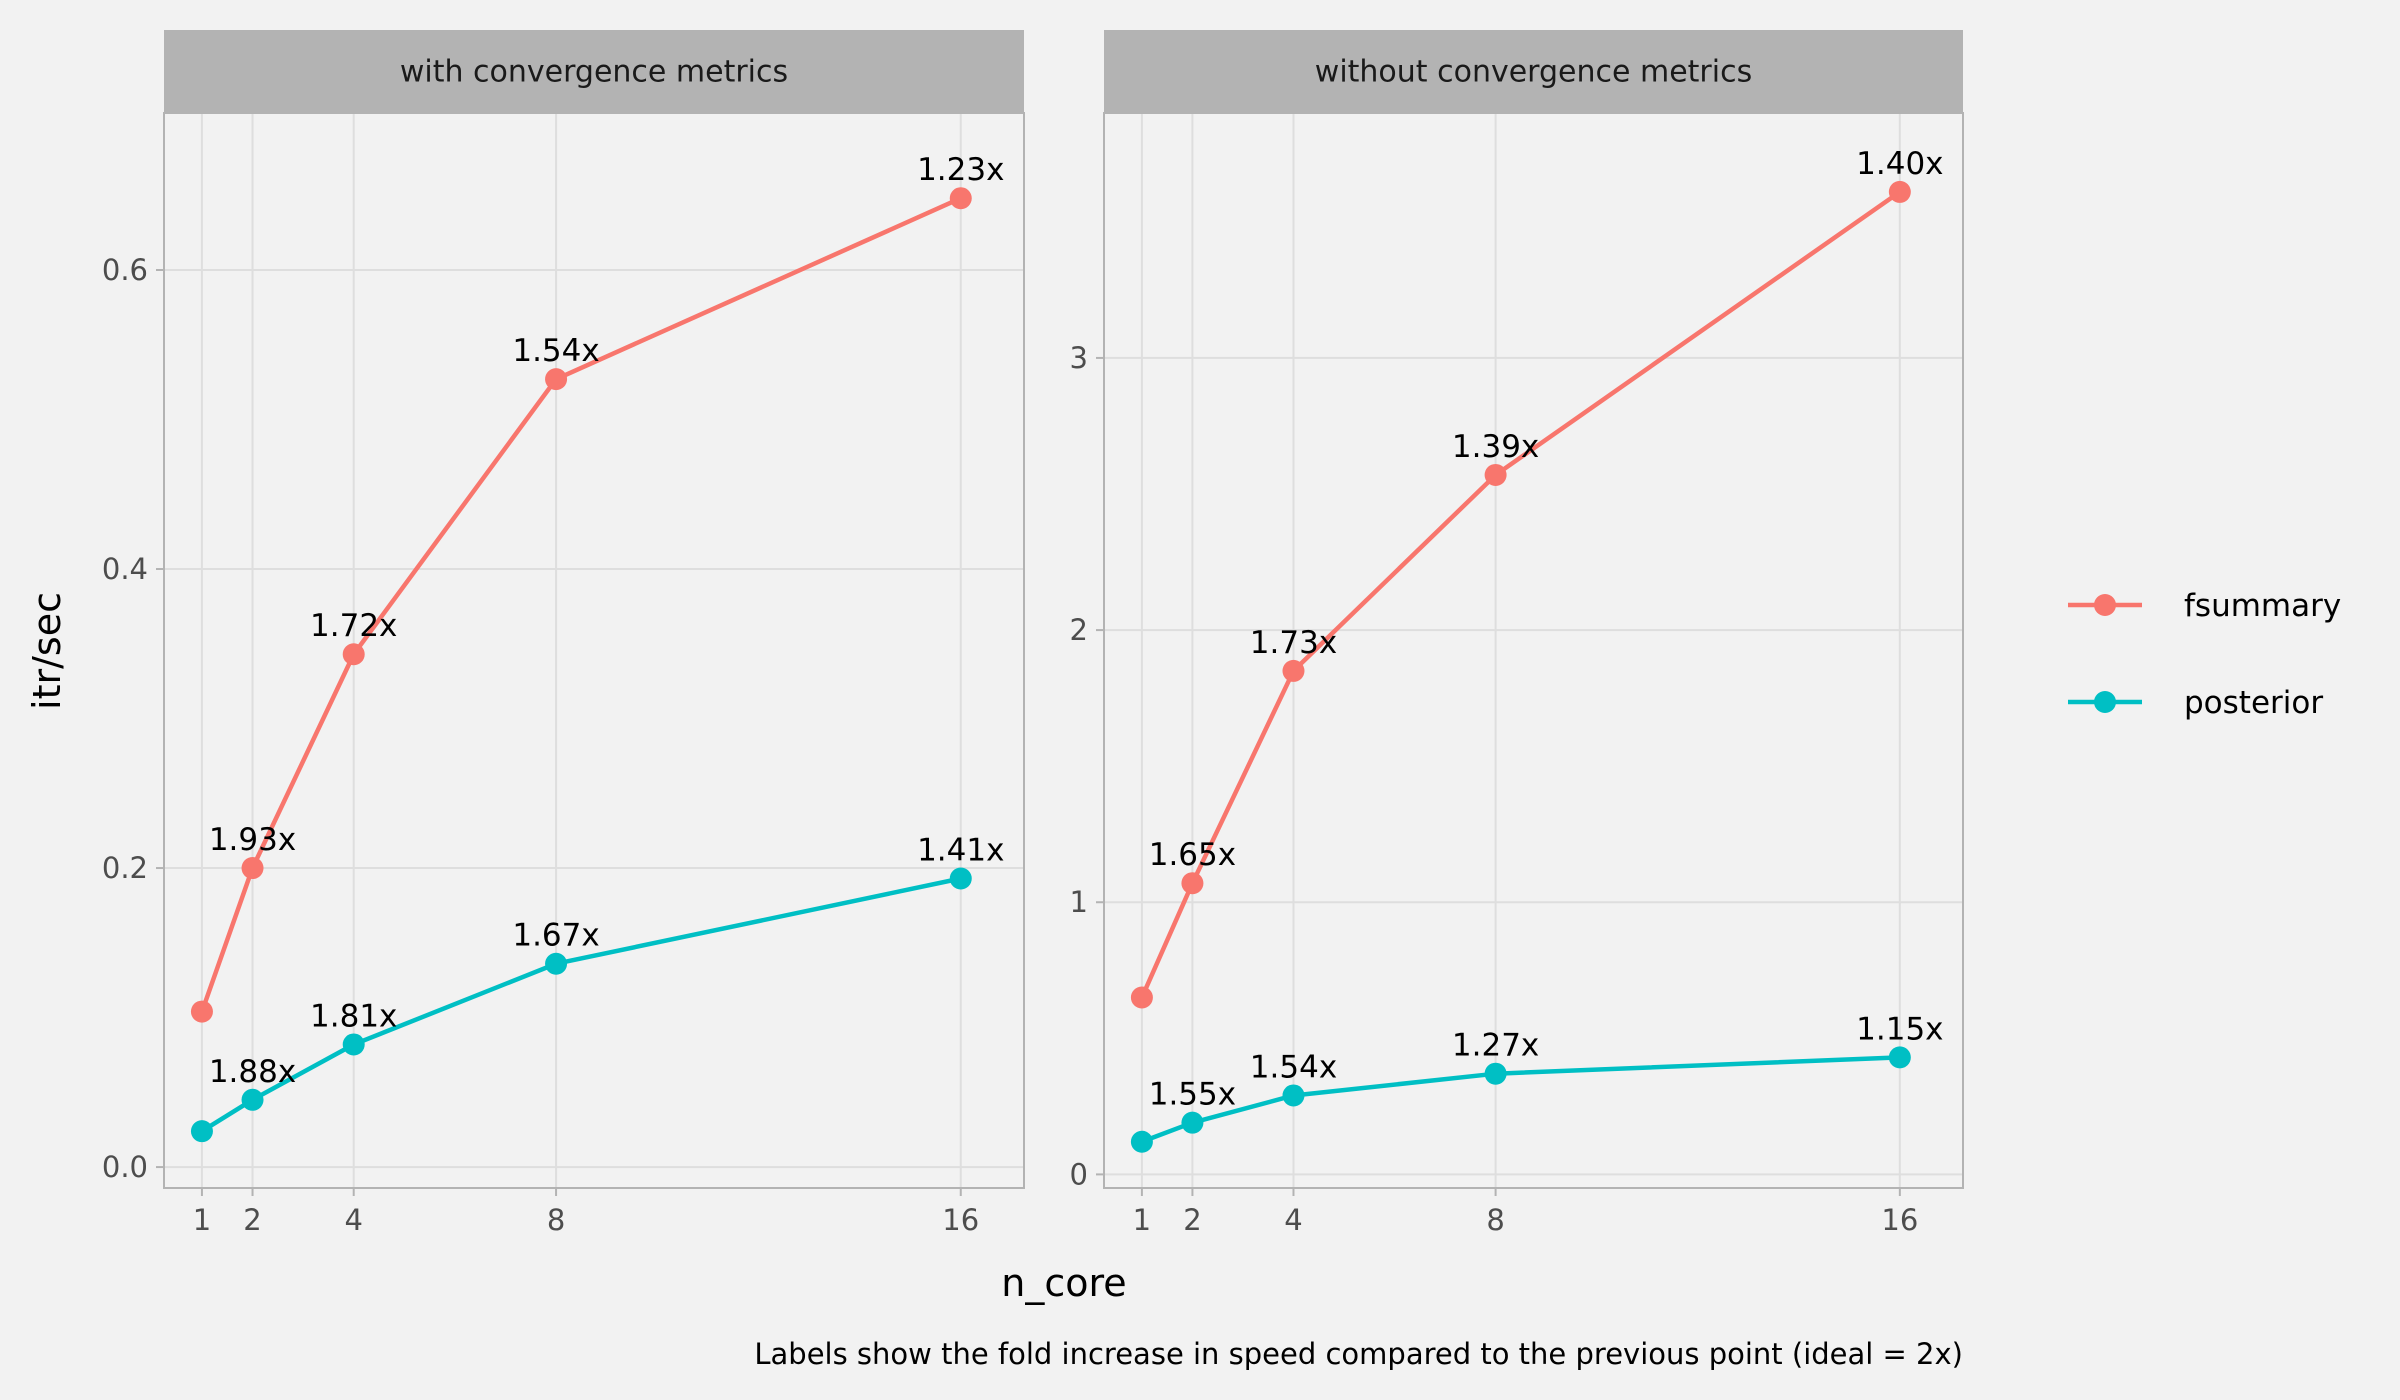 This screenshot has width=2400, height=1400. Describe the element at coordinates (125, 270) in the screenshot. I see `y-tick-label: 0.6` at that location.